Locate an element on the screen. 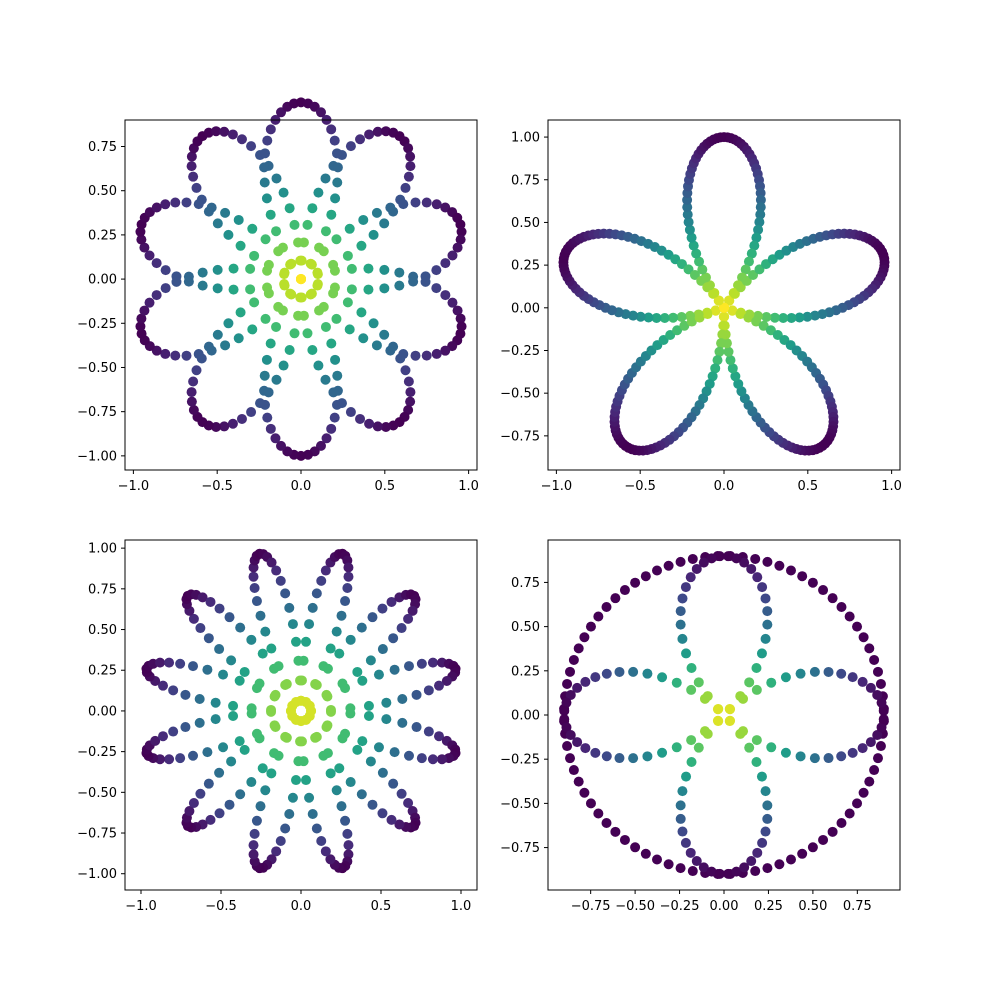  scatter-points is located at coordinates (724, 715).